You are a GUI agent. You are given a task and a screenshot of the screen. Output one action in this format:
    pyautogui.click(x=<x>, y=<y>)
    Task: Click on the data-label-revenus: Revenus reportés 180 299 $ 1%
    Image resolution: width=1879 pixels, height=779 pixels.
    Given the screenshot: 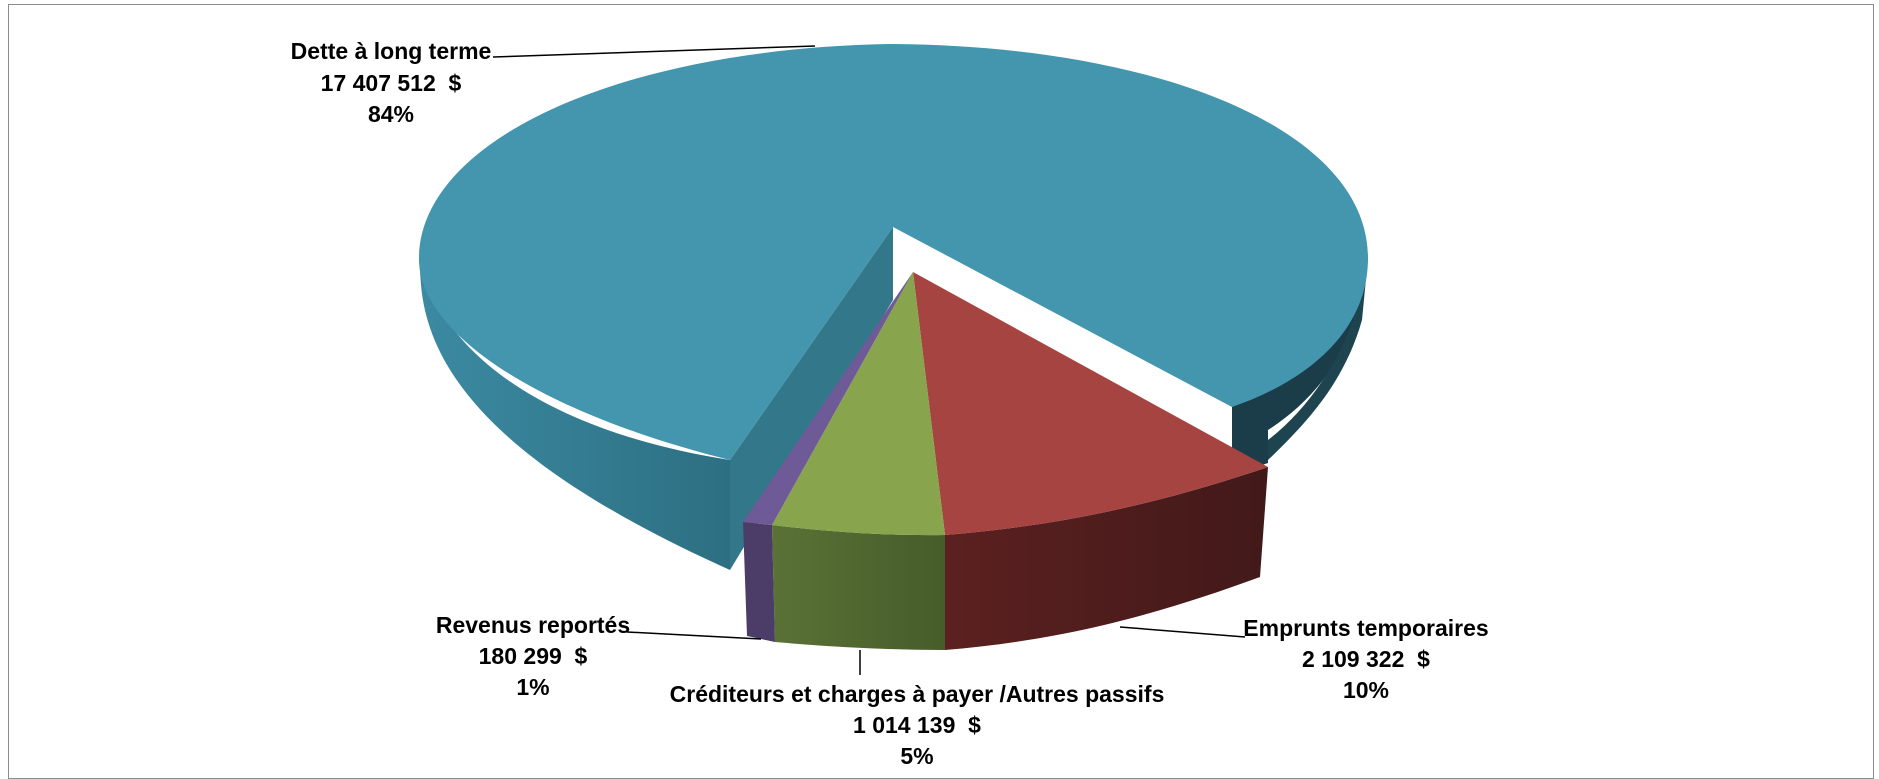 What is the action you would take?
    pyautogui.click(x=533, y=656)
    